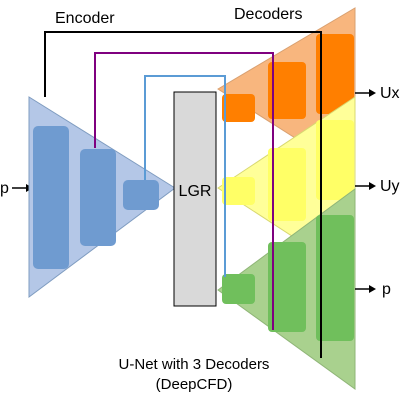 The height and width of the screenshot is (411, 415). Describe the element at coordinates (372, 186) in the screenshot. I see `output-arrow-uy-head` at that location.